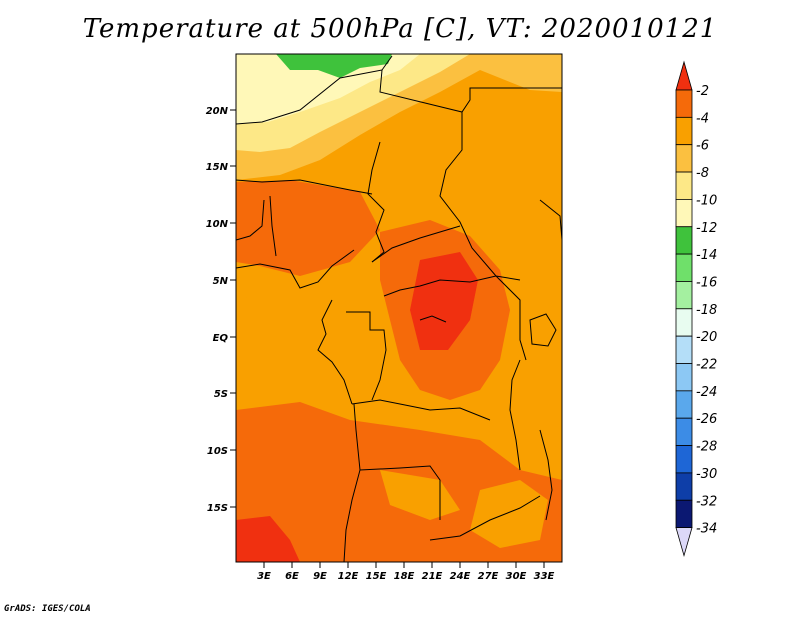 The height and width of the screenshot is (618, 800). Describe the element at coordinates (706, 310) in the screenshot. I see `colorbar-label: -18` at that location.